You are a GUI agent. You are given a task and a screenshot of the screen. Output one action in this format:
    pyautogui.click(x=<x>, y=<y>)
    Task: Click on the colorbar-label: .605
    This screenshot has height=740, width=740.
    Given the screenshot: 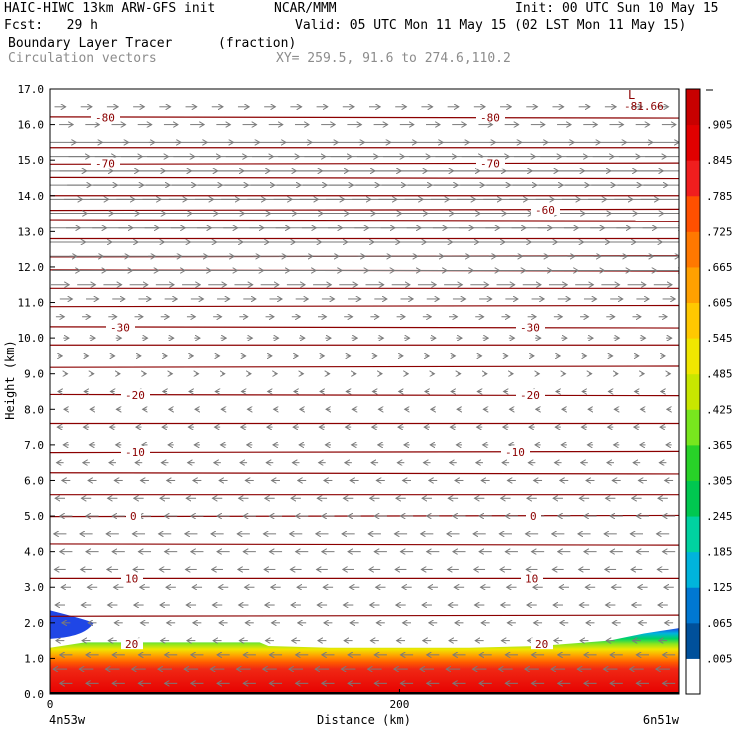 What is the action you would take?
    pyautogui.click(x=719, y=303)
    